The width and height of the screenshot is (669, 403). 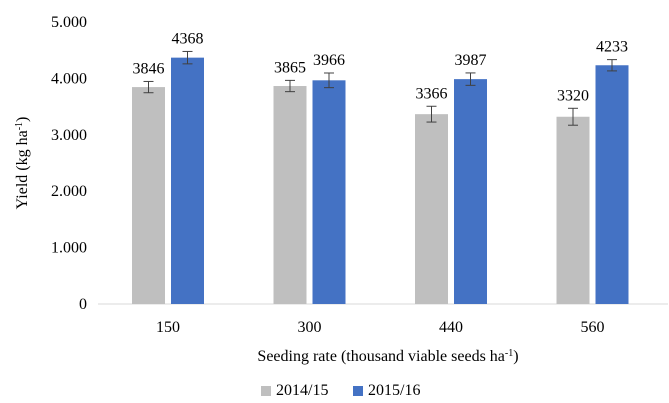 I want to click on y-axis-label: Yield (kg ha-1), so click(x=23, y=163).